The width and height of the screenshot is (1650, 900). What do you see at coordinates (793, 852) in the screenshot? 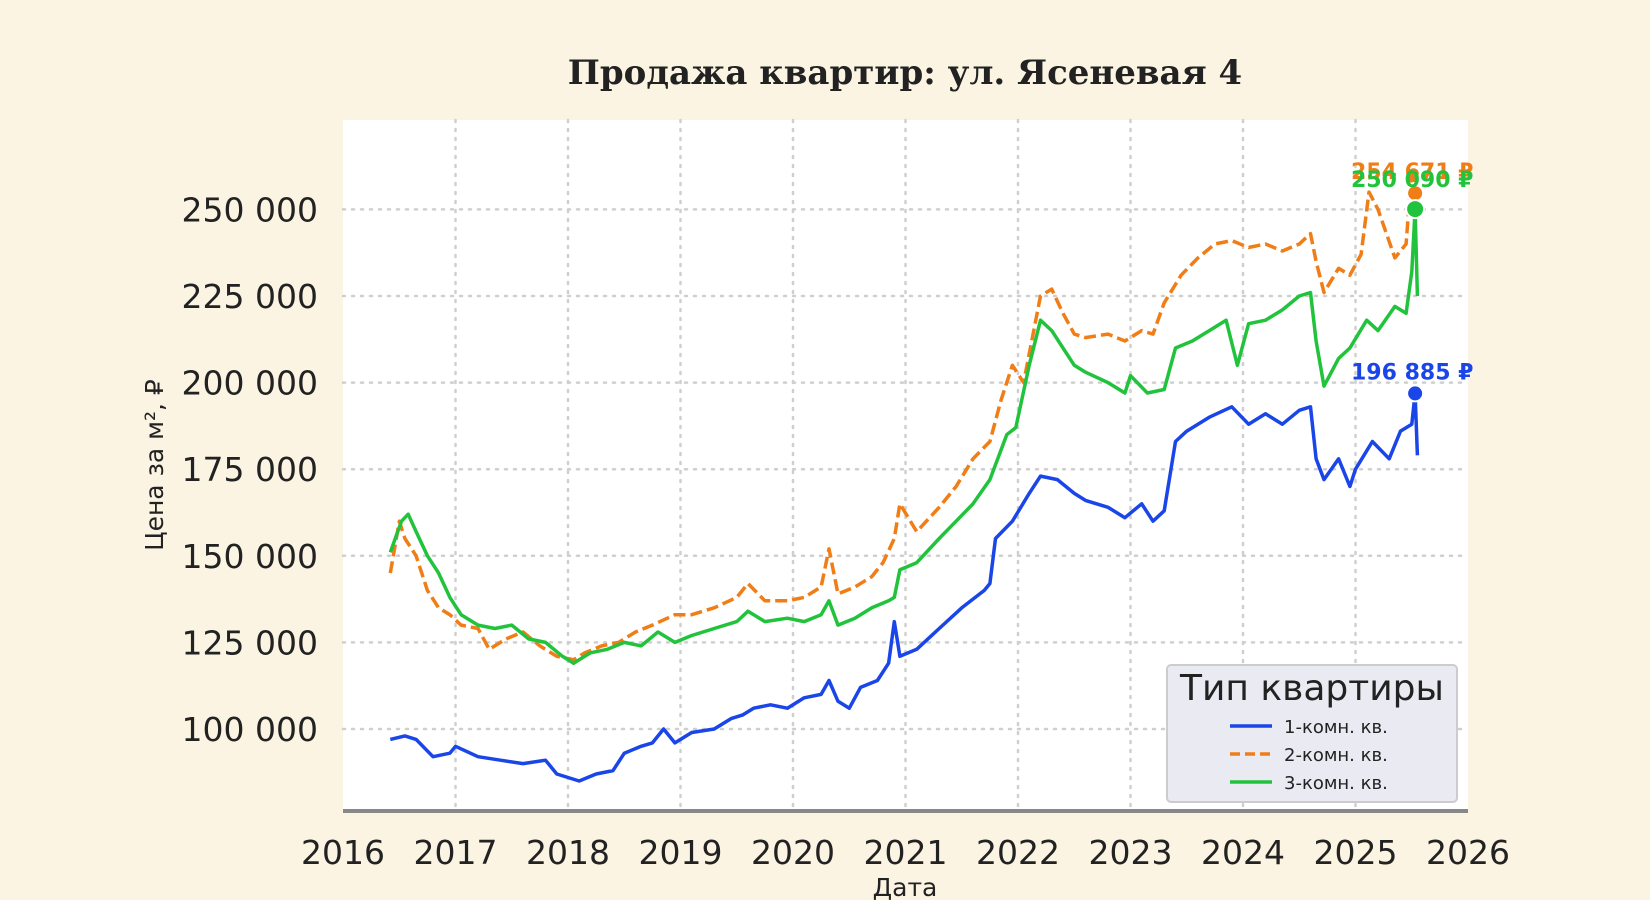
I see `x-tick-label: 2020` at bounding box center [793, 852].